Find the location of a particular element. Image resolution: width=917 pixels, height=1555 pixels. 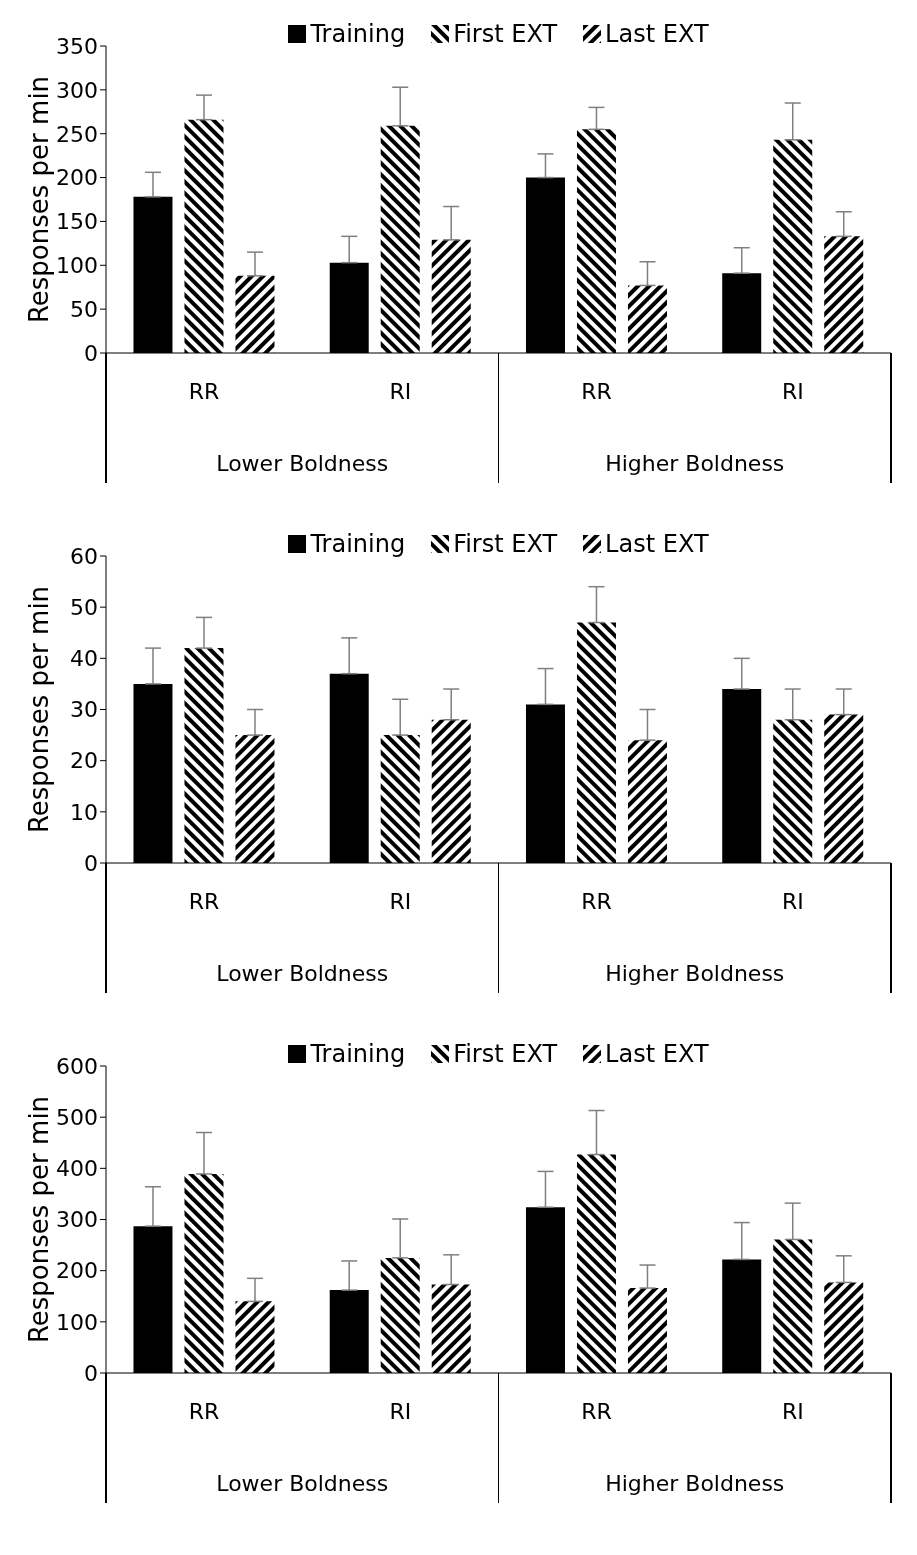

y-tick-label: 10 is located at coordinates (84, 812).